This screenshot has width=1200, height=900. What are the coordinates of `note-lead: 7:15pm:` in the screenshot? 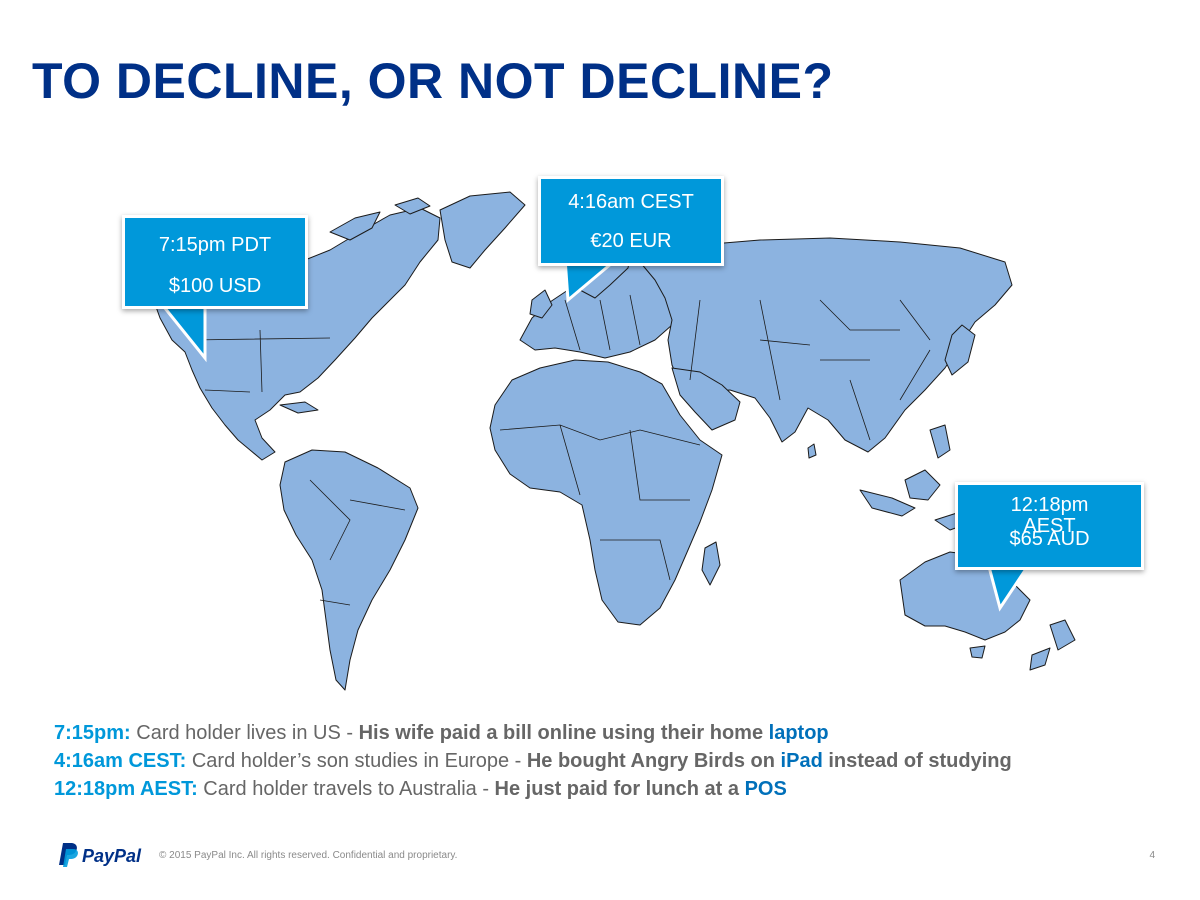 It's located at (92, 733).